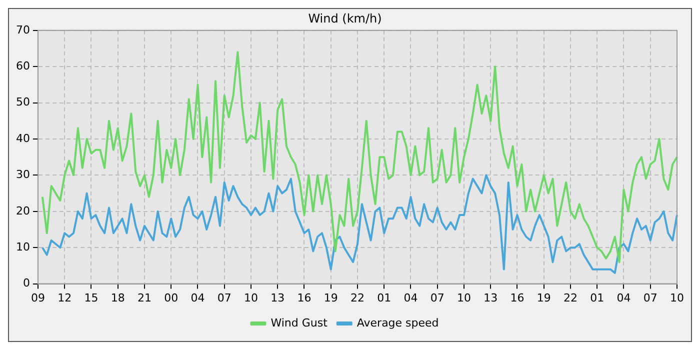 This screenshot has height=350, width=700. What do you see at coordinates (23, 138) in the screenshot?
I see `y-tick-label: 40` at bounding box center [23, 138].